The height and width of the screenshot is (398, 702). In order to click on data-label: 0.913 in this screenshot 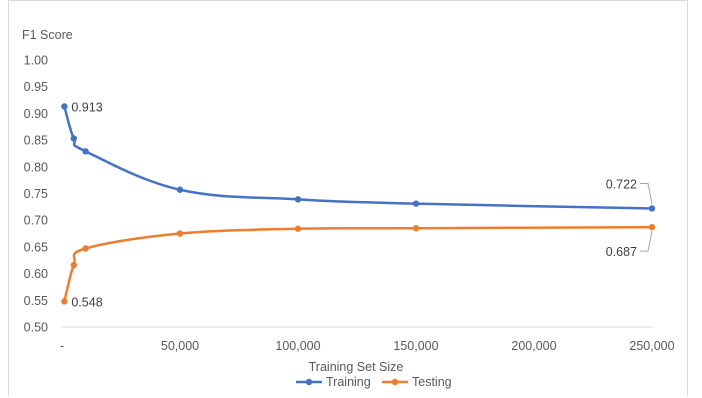, I will do `click(86, 107)`.